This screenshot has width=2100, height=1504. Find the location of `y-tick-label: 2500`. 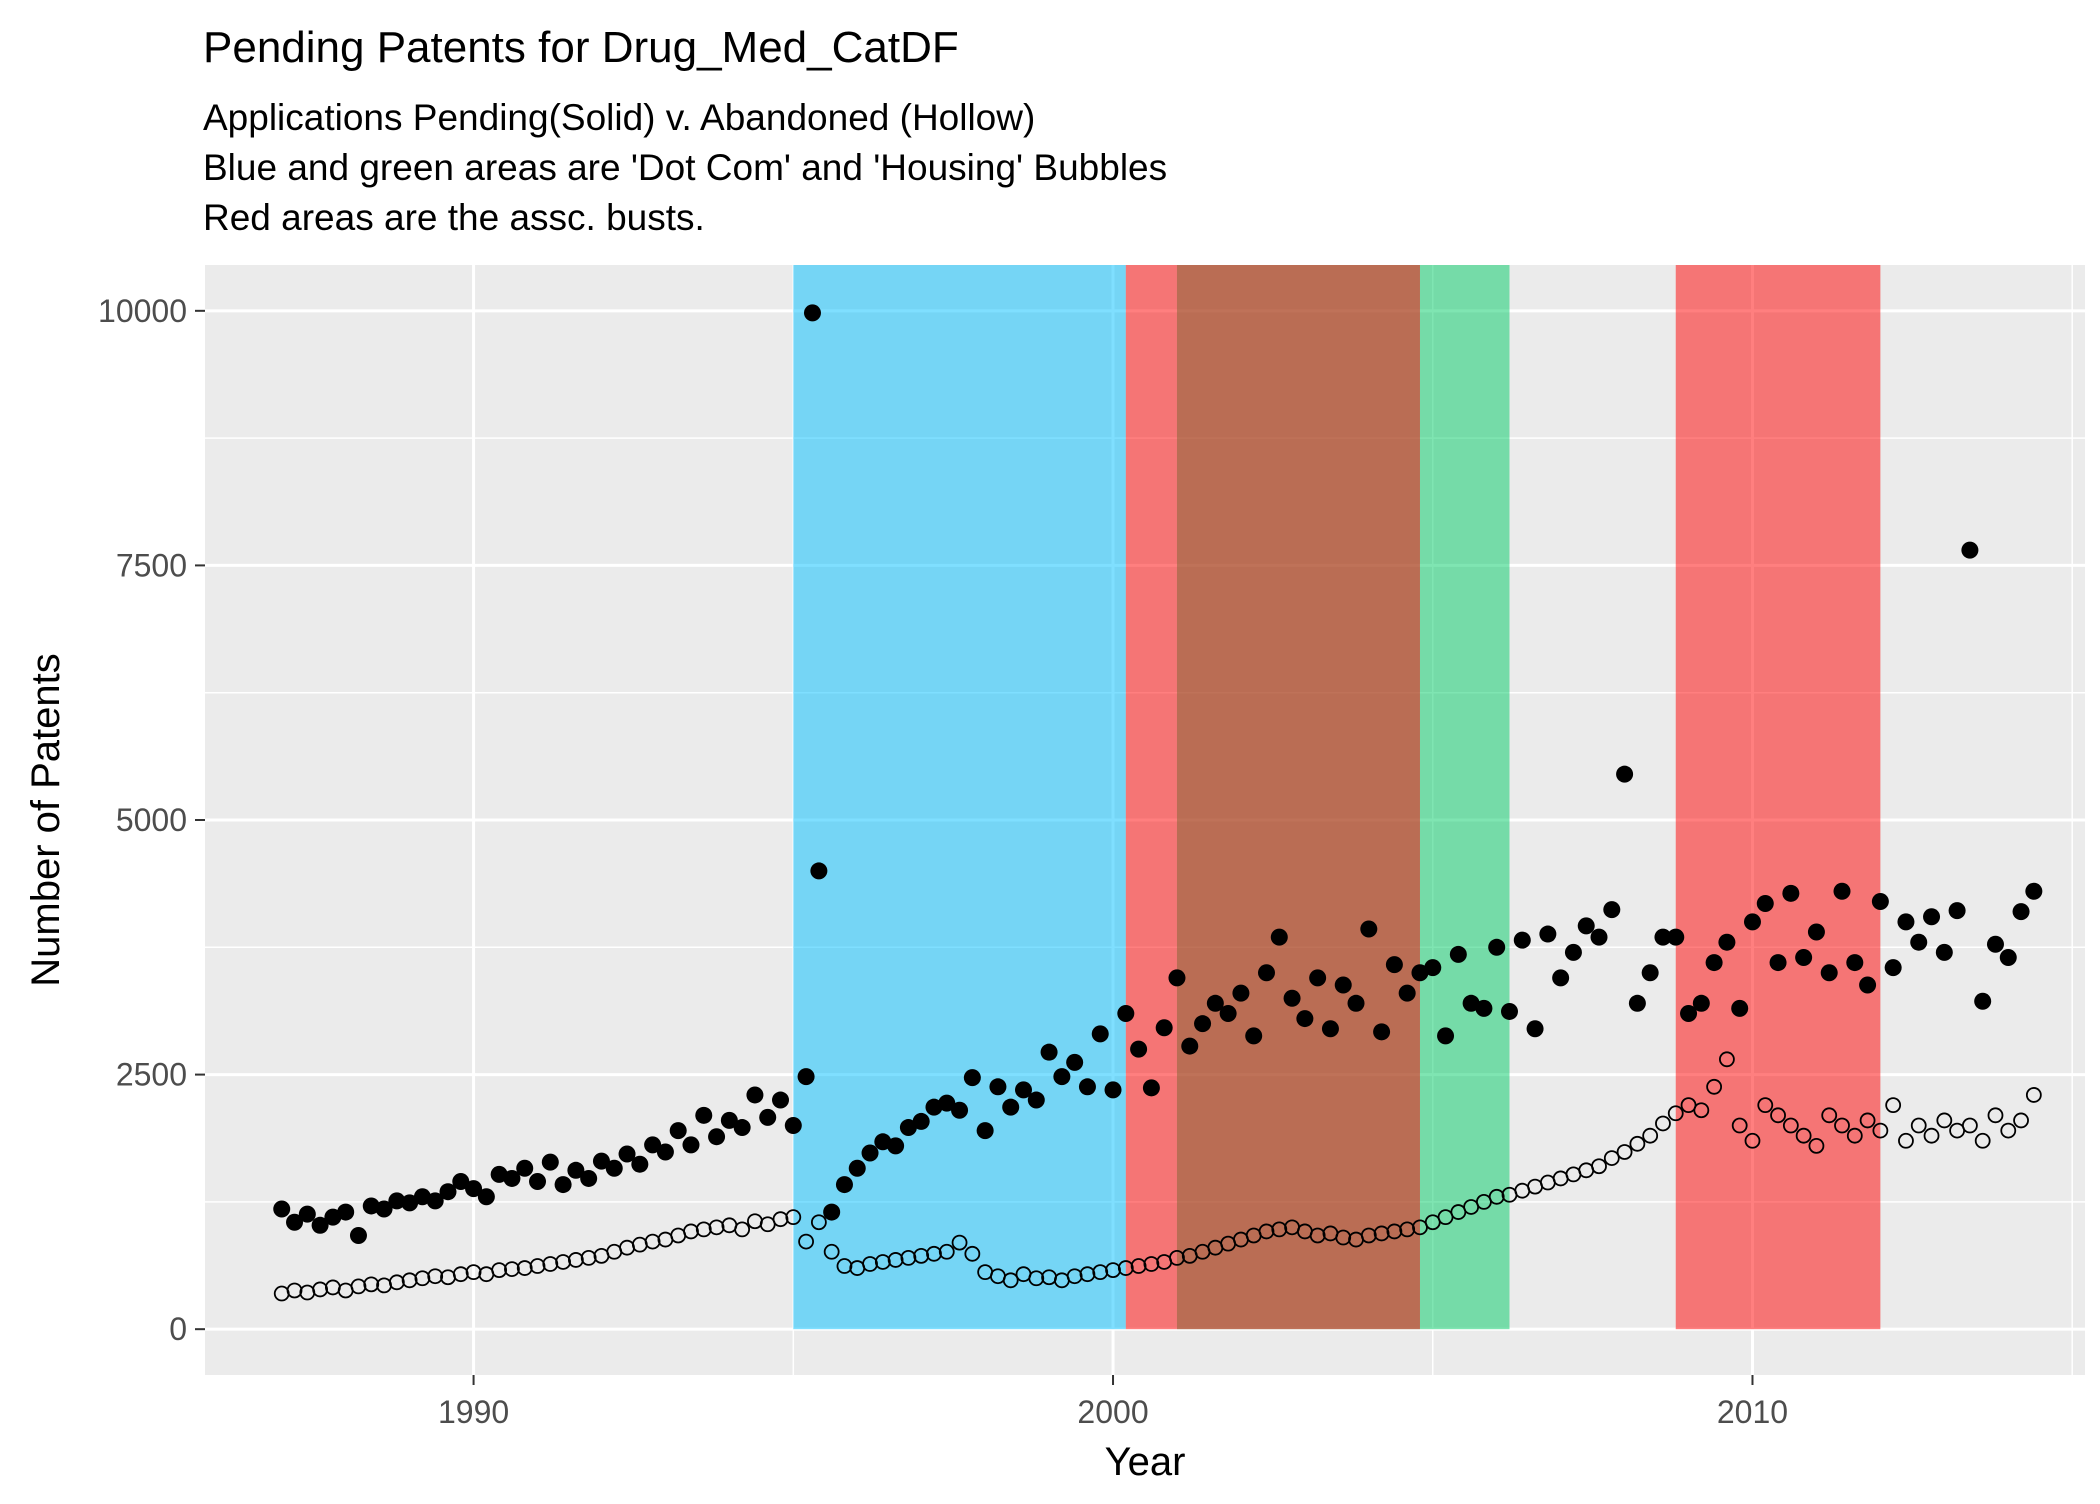

y-tick-label: 2500 is located at coordinates (151, 1075).